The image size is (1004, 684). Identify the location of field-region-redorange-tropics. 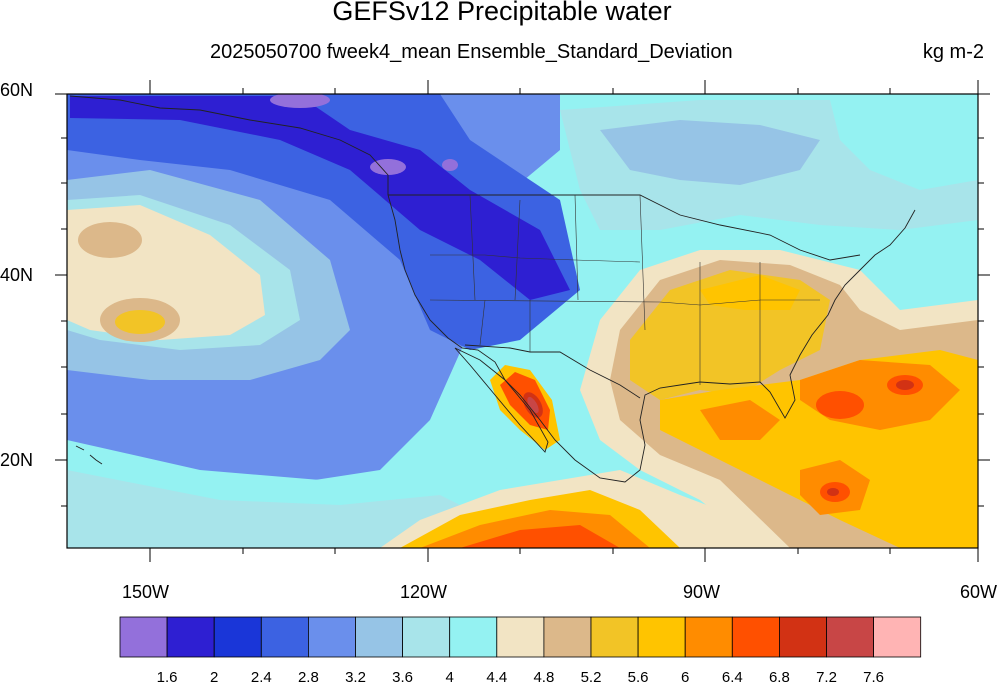
(540, 536).